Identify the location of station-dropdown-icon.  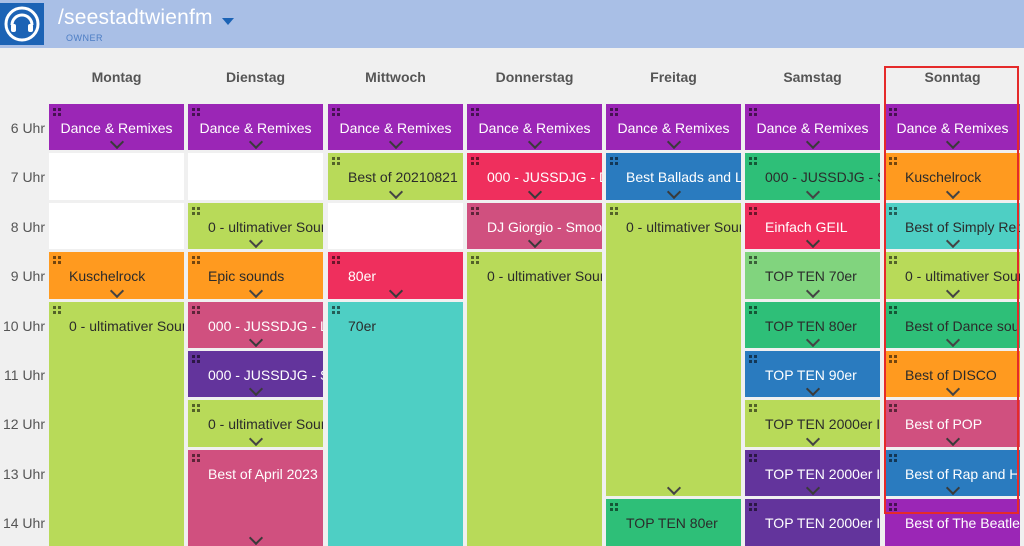
(228, 21).